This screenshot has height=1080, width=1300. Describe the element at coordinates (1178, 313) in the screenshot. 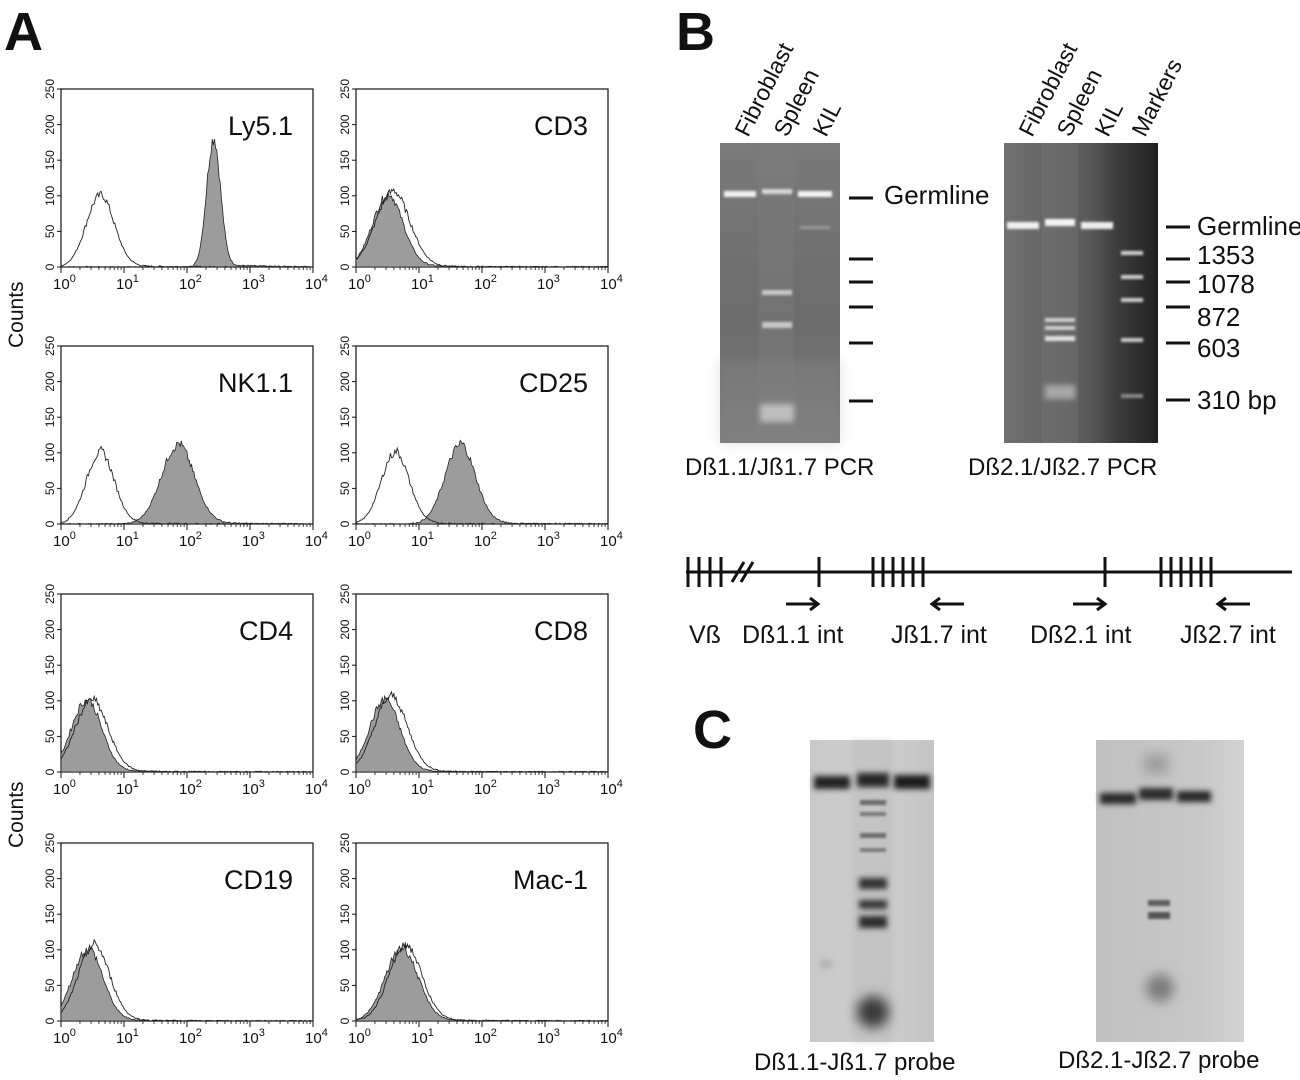

I see `marker-ticks-right` at that location.